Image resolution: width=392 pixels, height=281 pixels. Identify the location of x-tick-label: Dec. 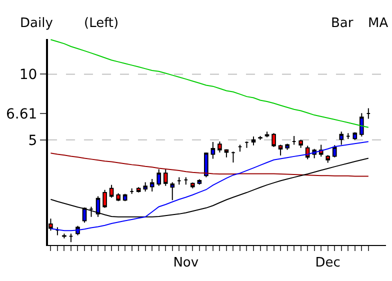
(327, 263).